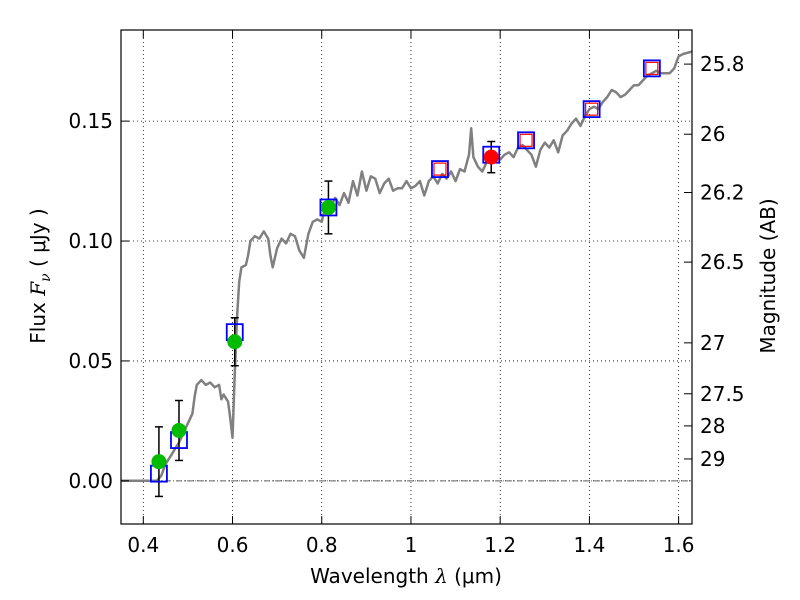  What do you see at coordinates (90, 241) in the screenshot?
I see `y-tick-label: 0.10` at bounding box center [90, 241].